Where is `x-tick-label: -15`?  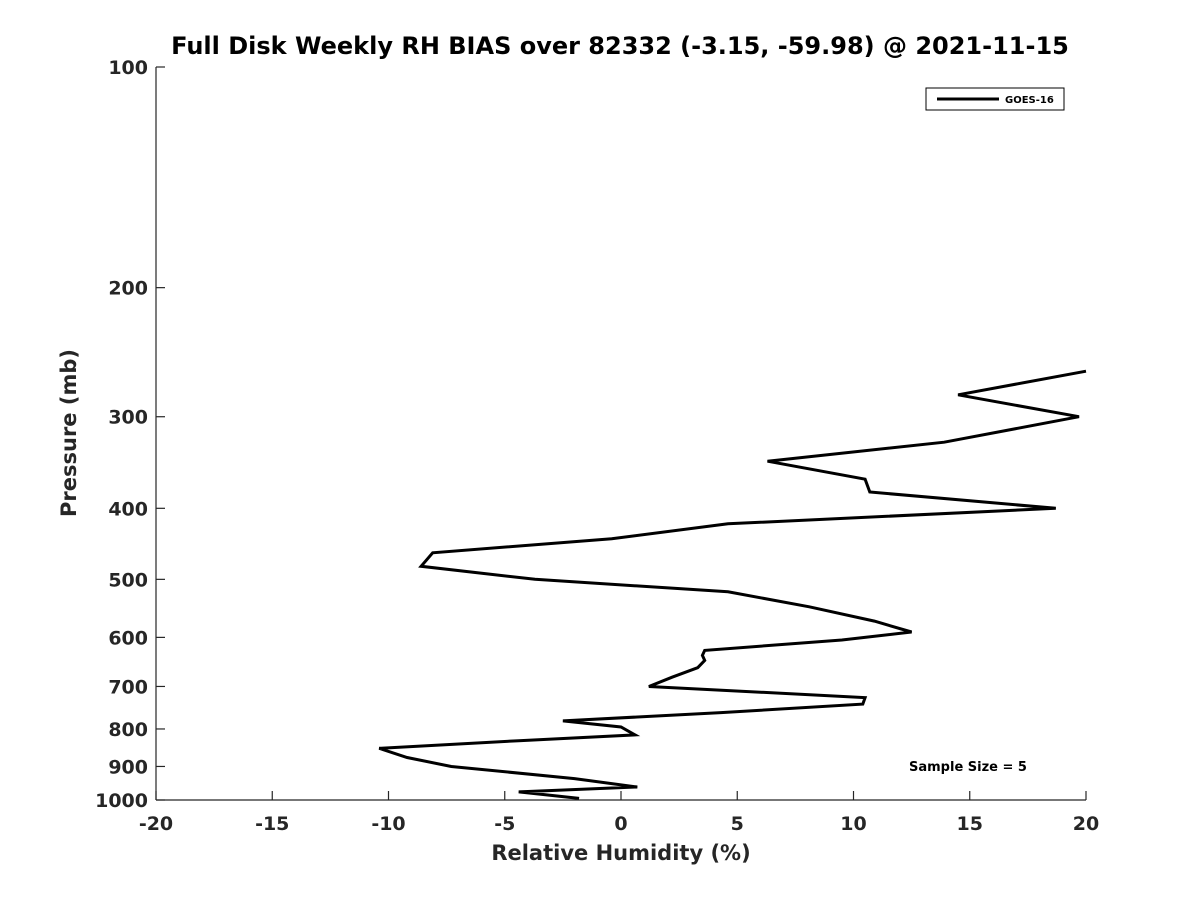
x-tick-label: -15 is located at coordinates (272, 824).